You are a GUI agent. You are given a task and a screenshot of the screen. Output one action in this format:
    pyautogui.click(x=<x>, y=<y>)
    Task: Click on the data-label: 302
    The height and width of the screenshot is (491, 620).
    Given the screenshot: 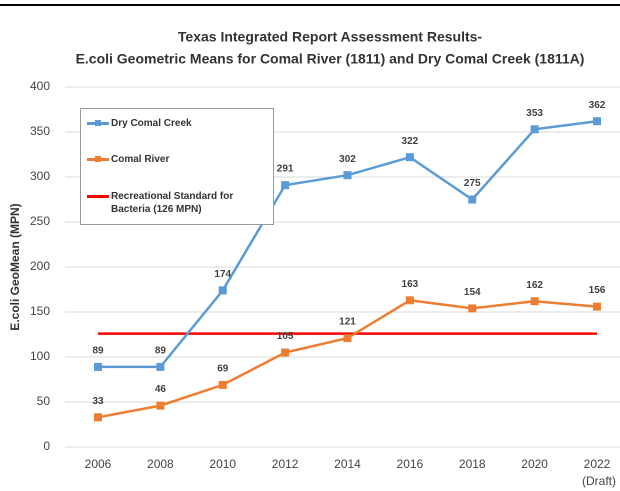 What is the action you would take?
    pyautogui.click(x=347, y=159)
    